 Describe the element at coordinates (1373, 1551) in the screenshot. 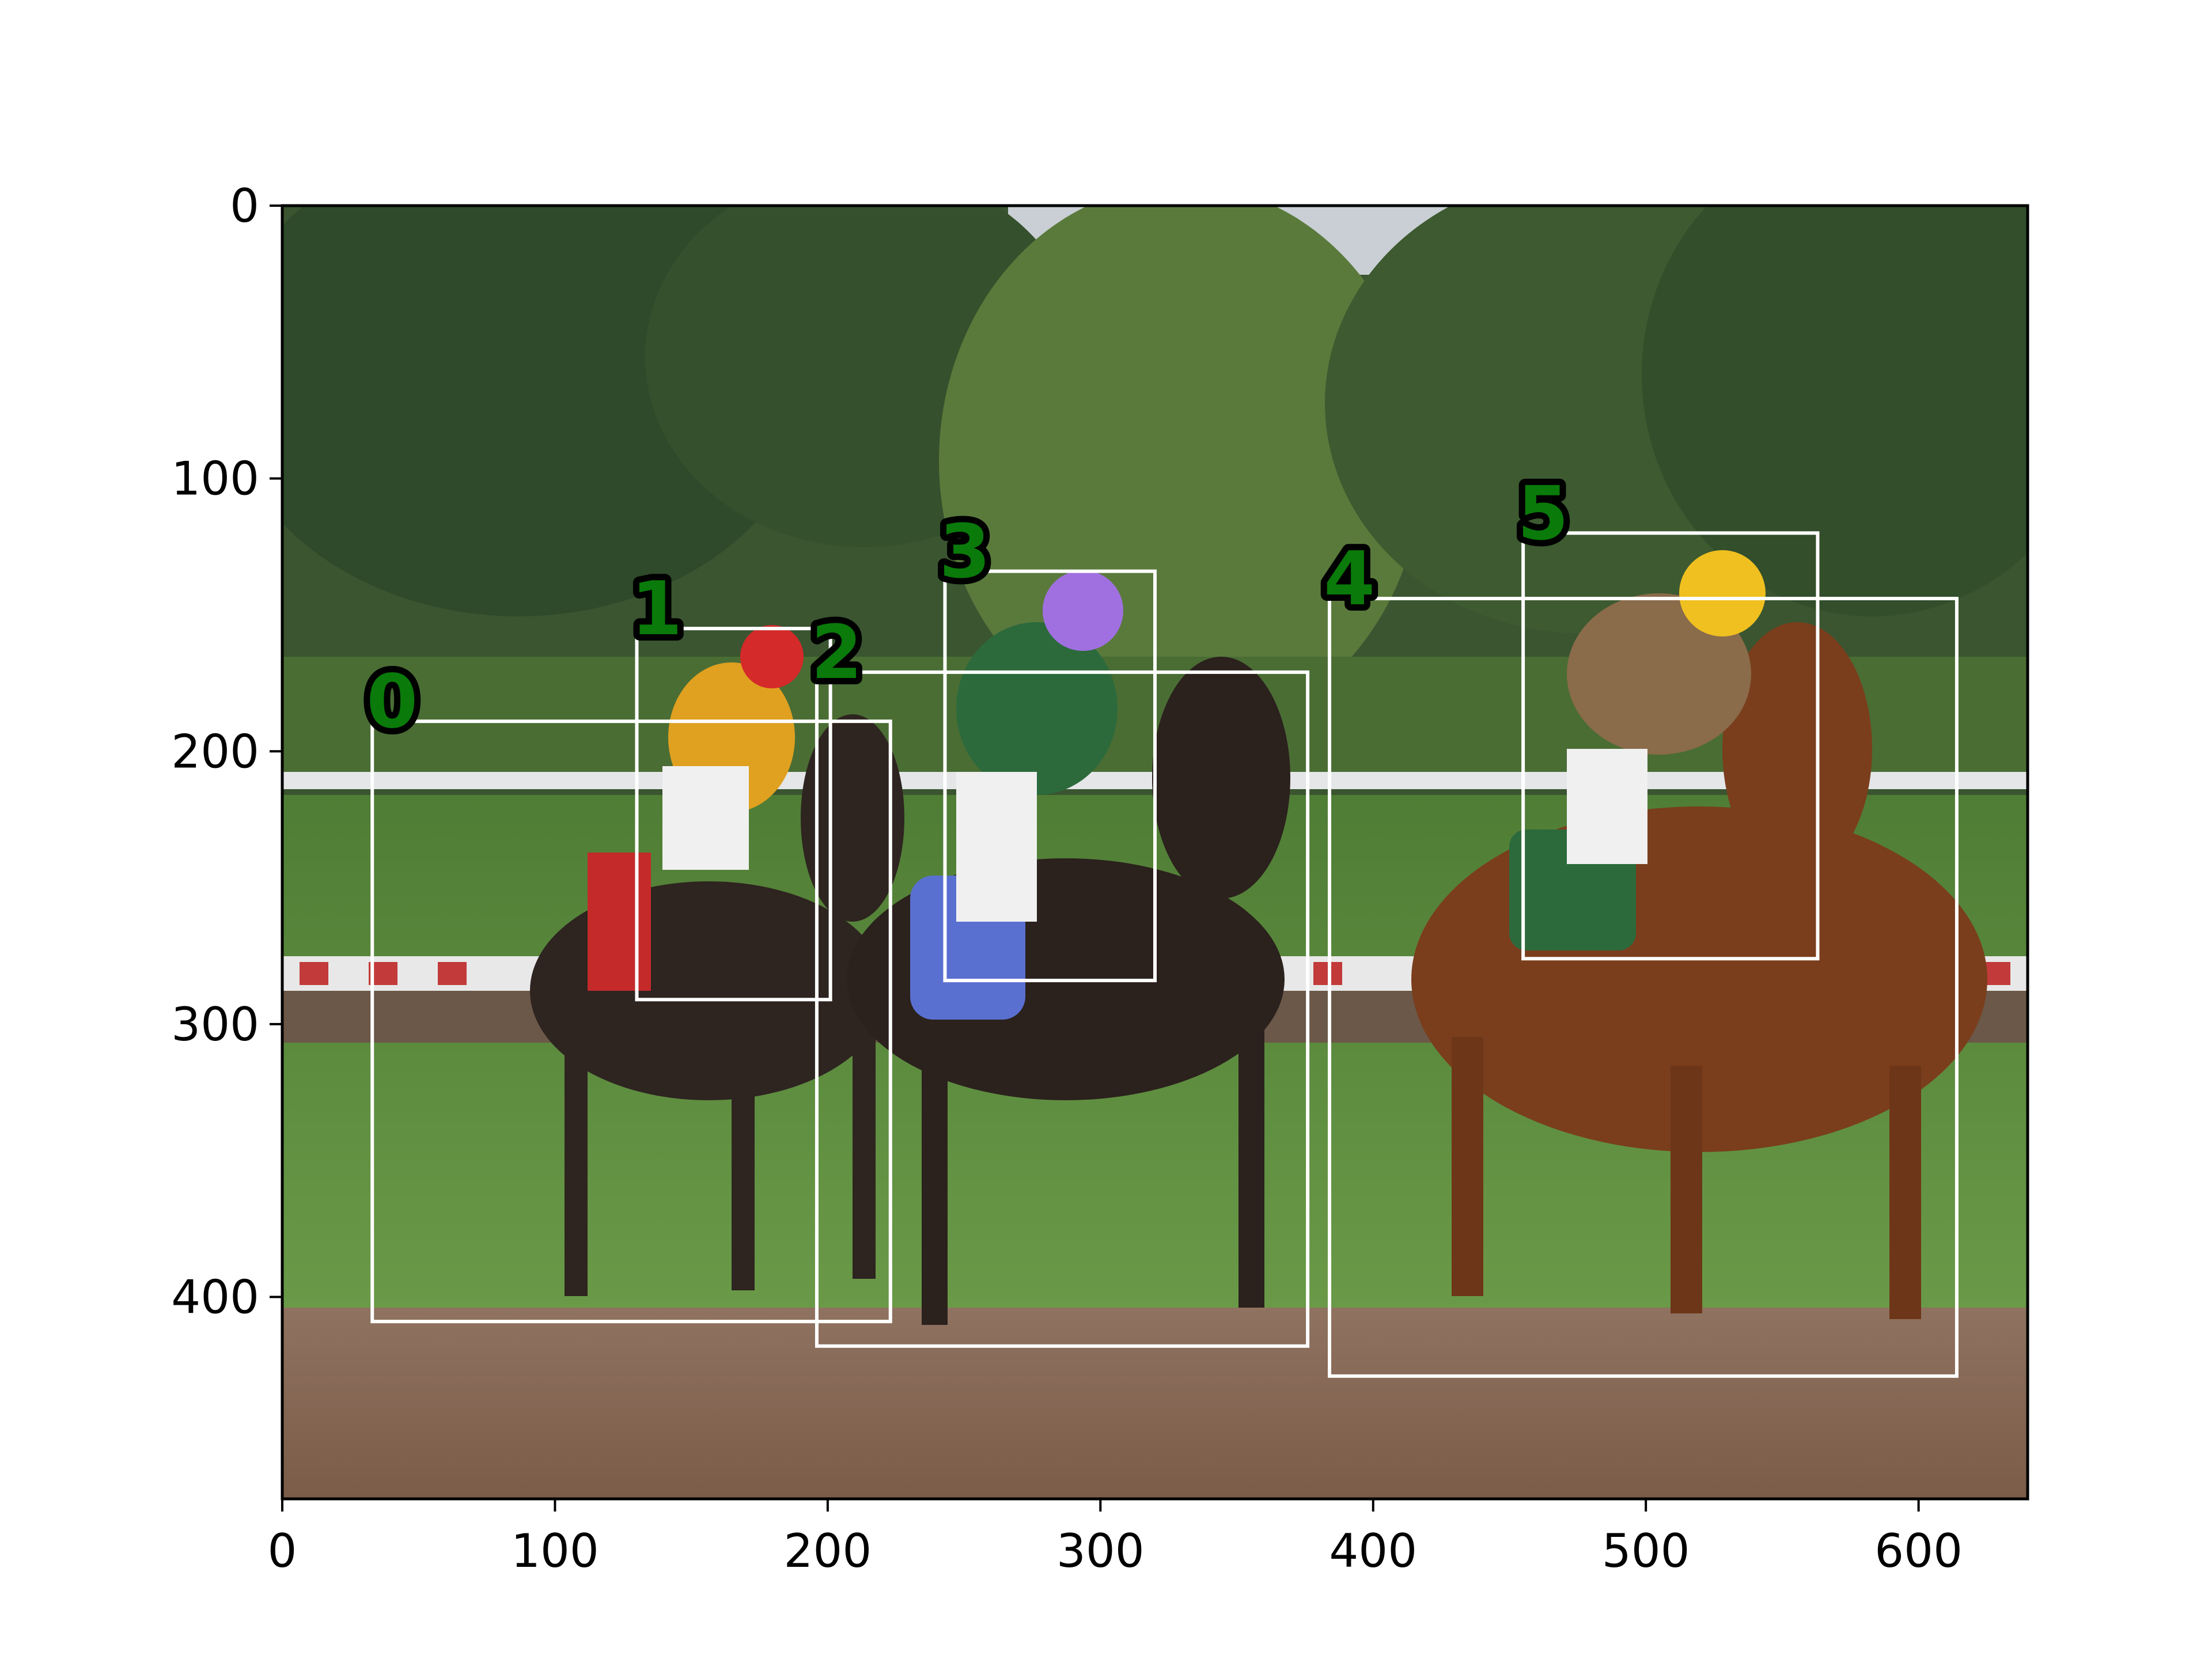

I see `x-tick-label: 400` at that location.